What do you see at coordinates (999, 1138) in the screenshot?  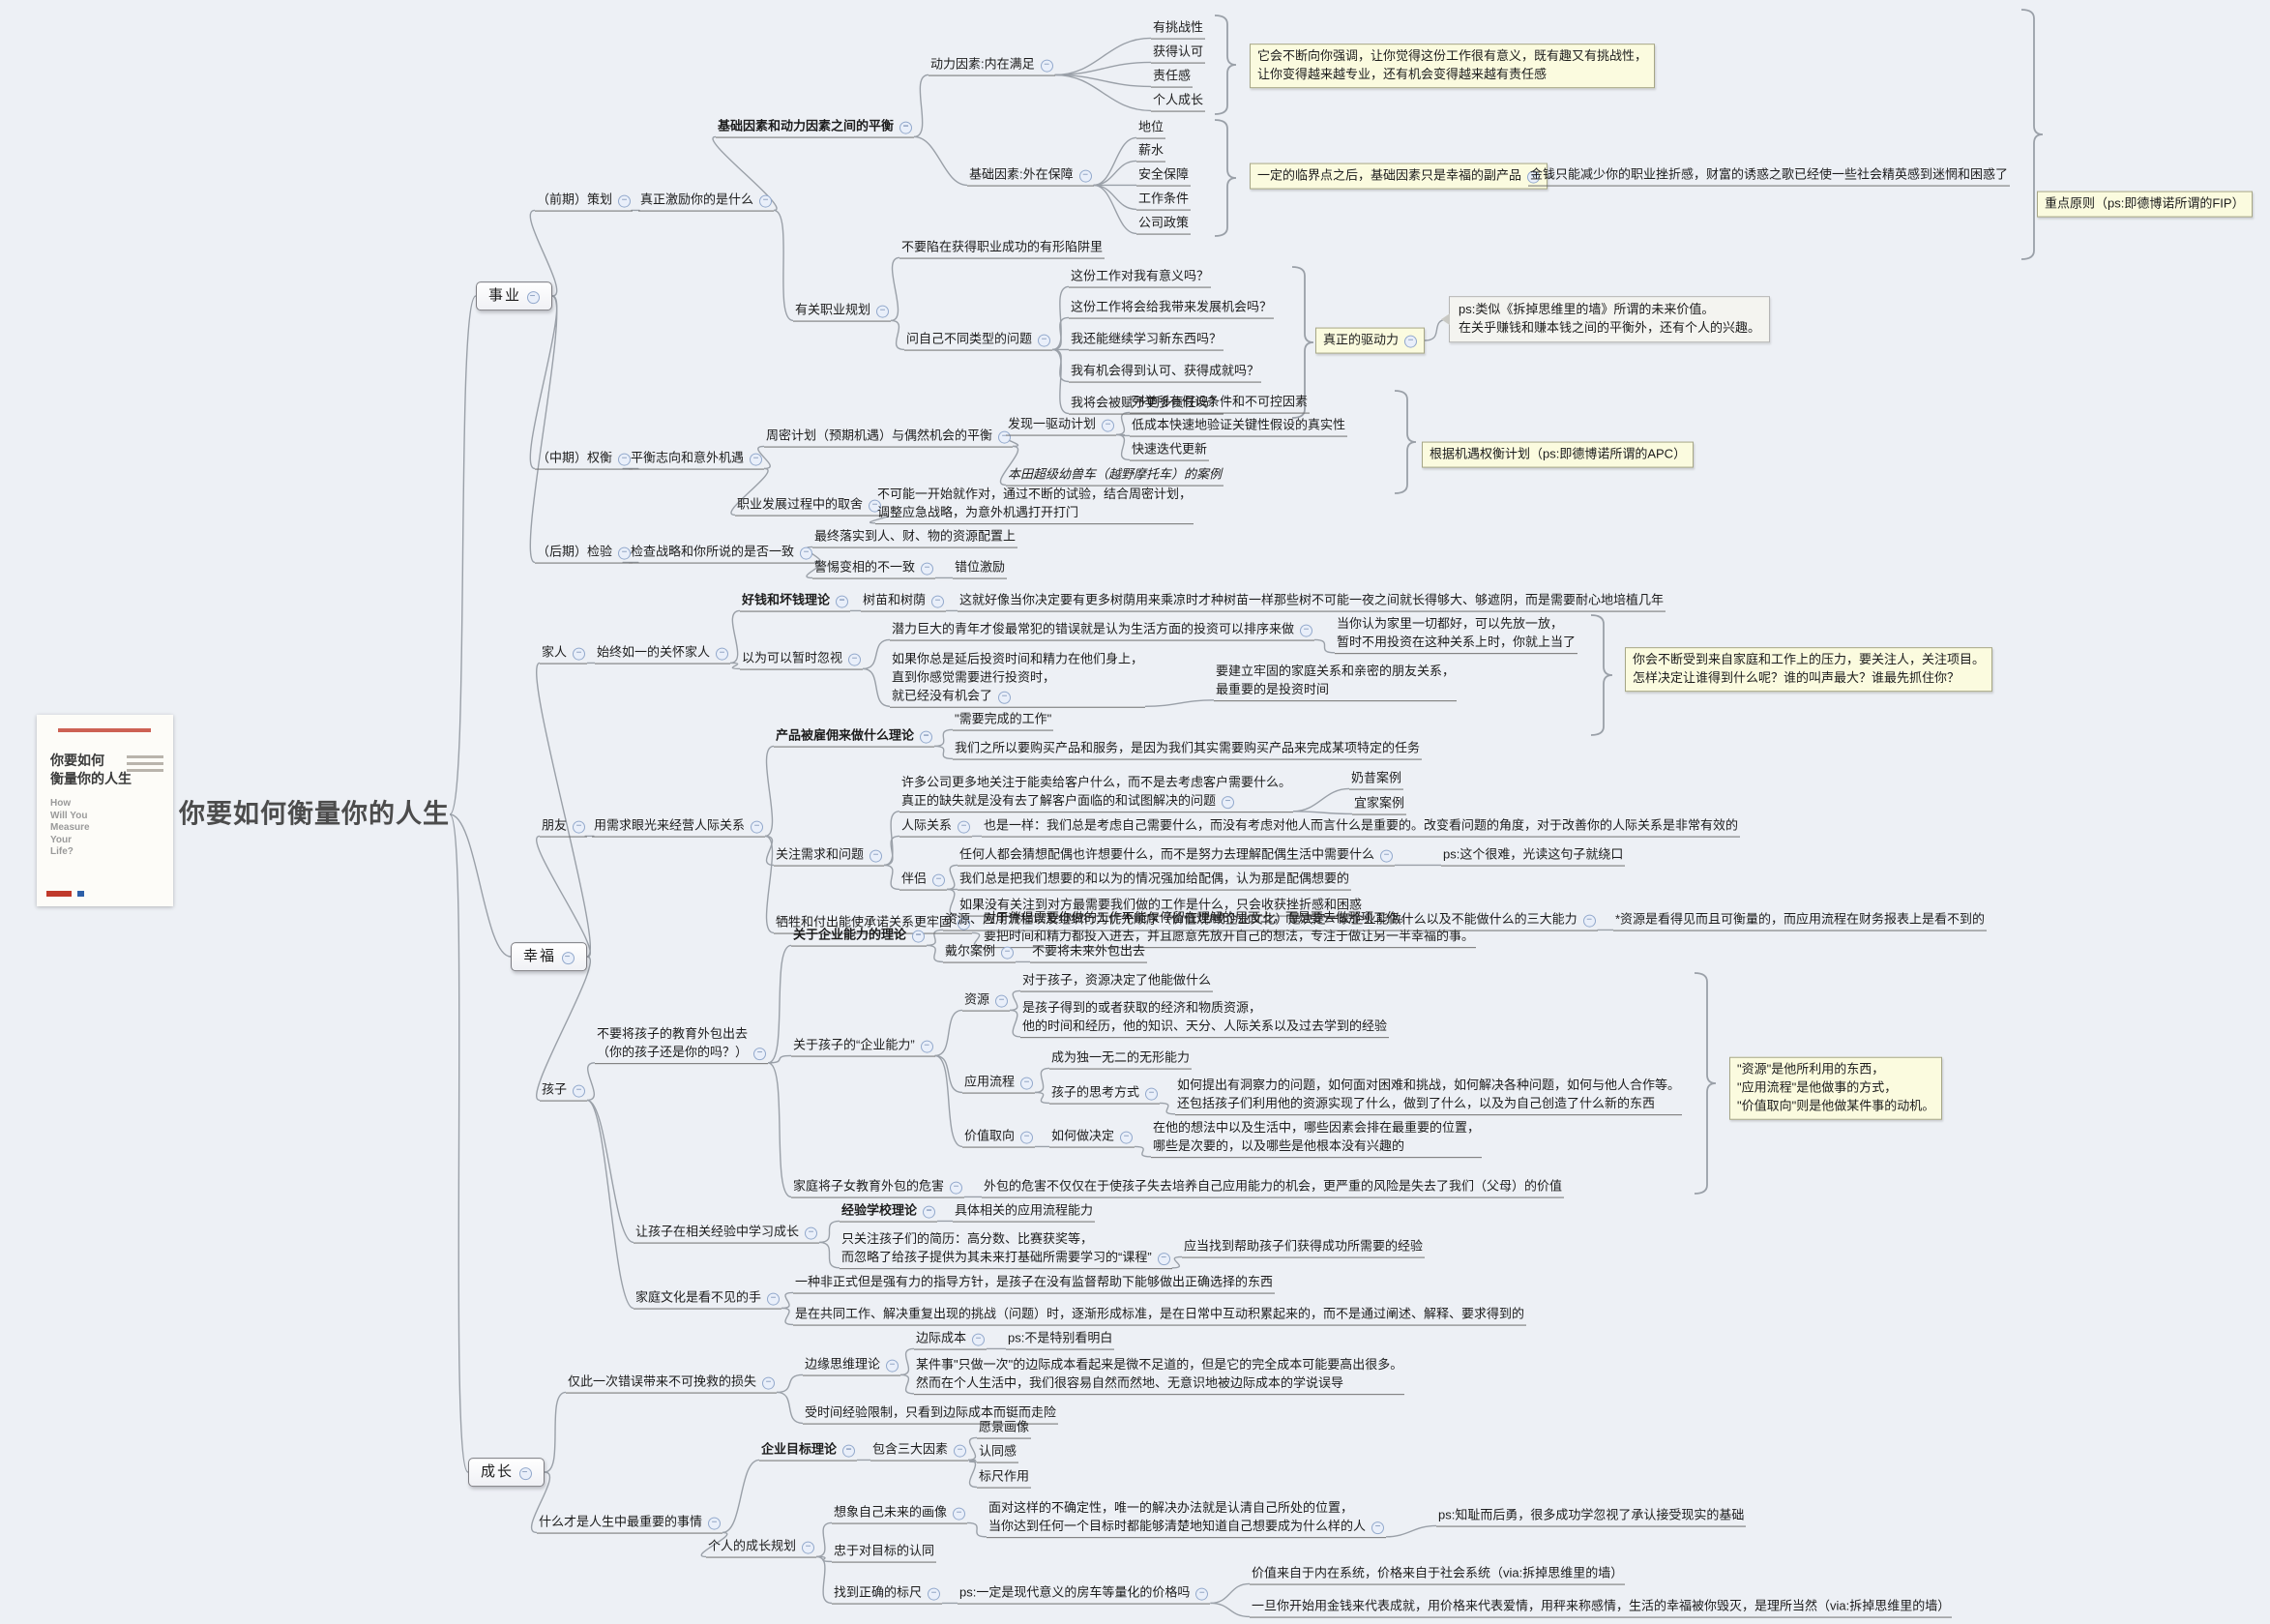 I see `mindmap-node-values: 价值取向 −` at bounding box center [999, 1138].